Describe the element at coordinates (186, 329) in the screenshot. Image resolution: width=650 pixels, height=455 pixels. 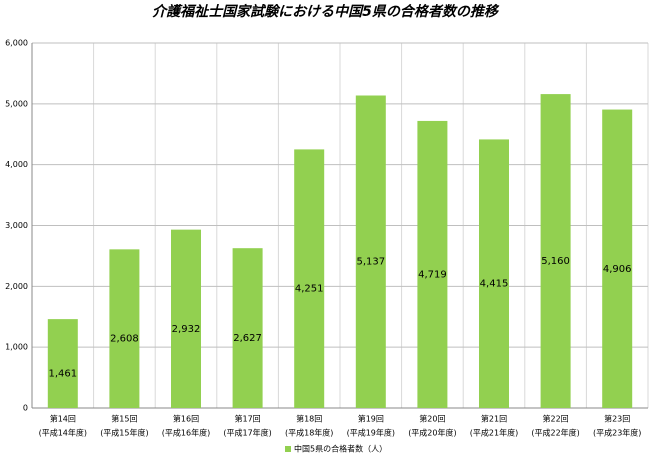
I see `data-label: 2,932` at that location.